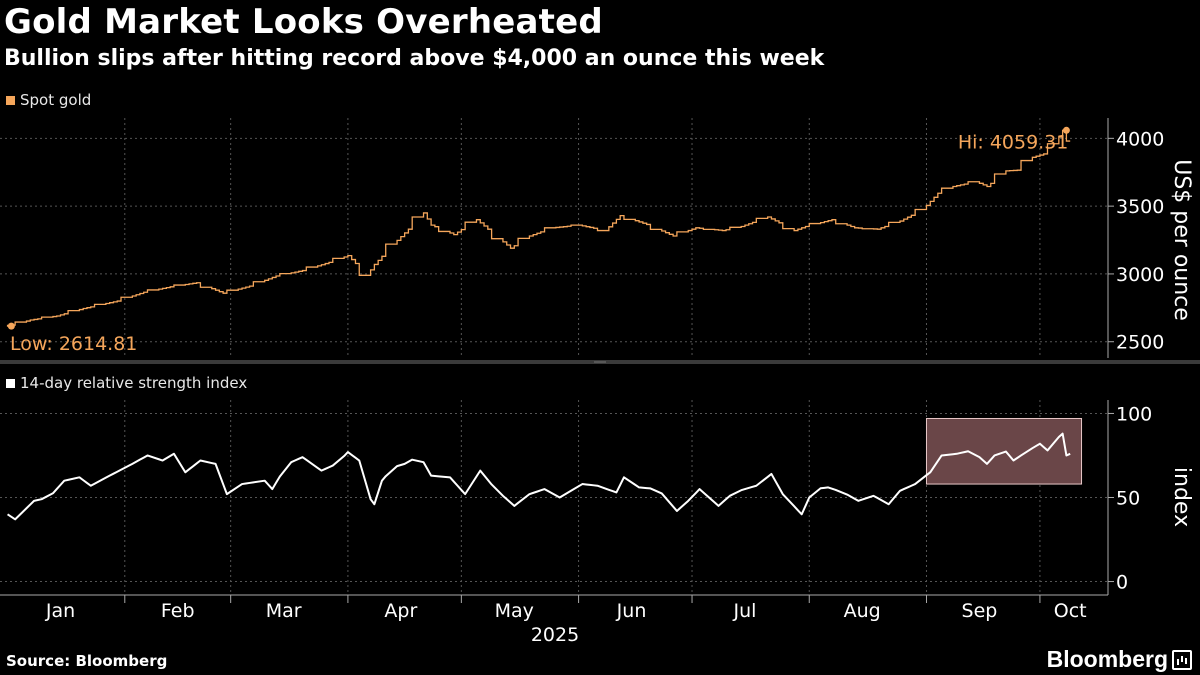  What do you see at coordinates (1181, 240) in the screenshot?
I see `y-axis-title-gold: US$ per ounce` at bounding box center [1181, 240].